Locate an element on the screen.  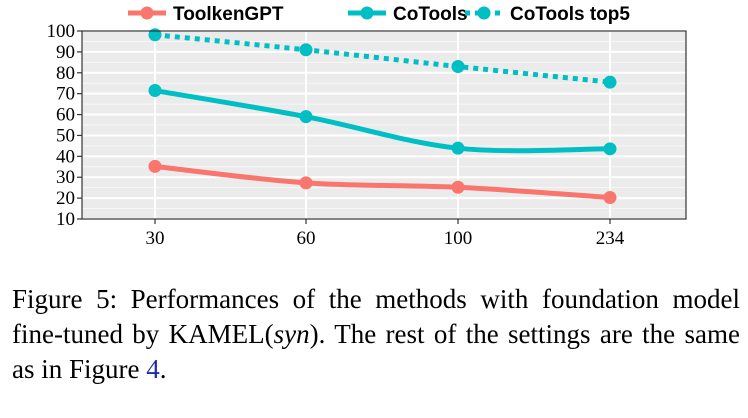
x-tick-label: 30 is located at coordinates (155, 238).